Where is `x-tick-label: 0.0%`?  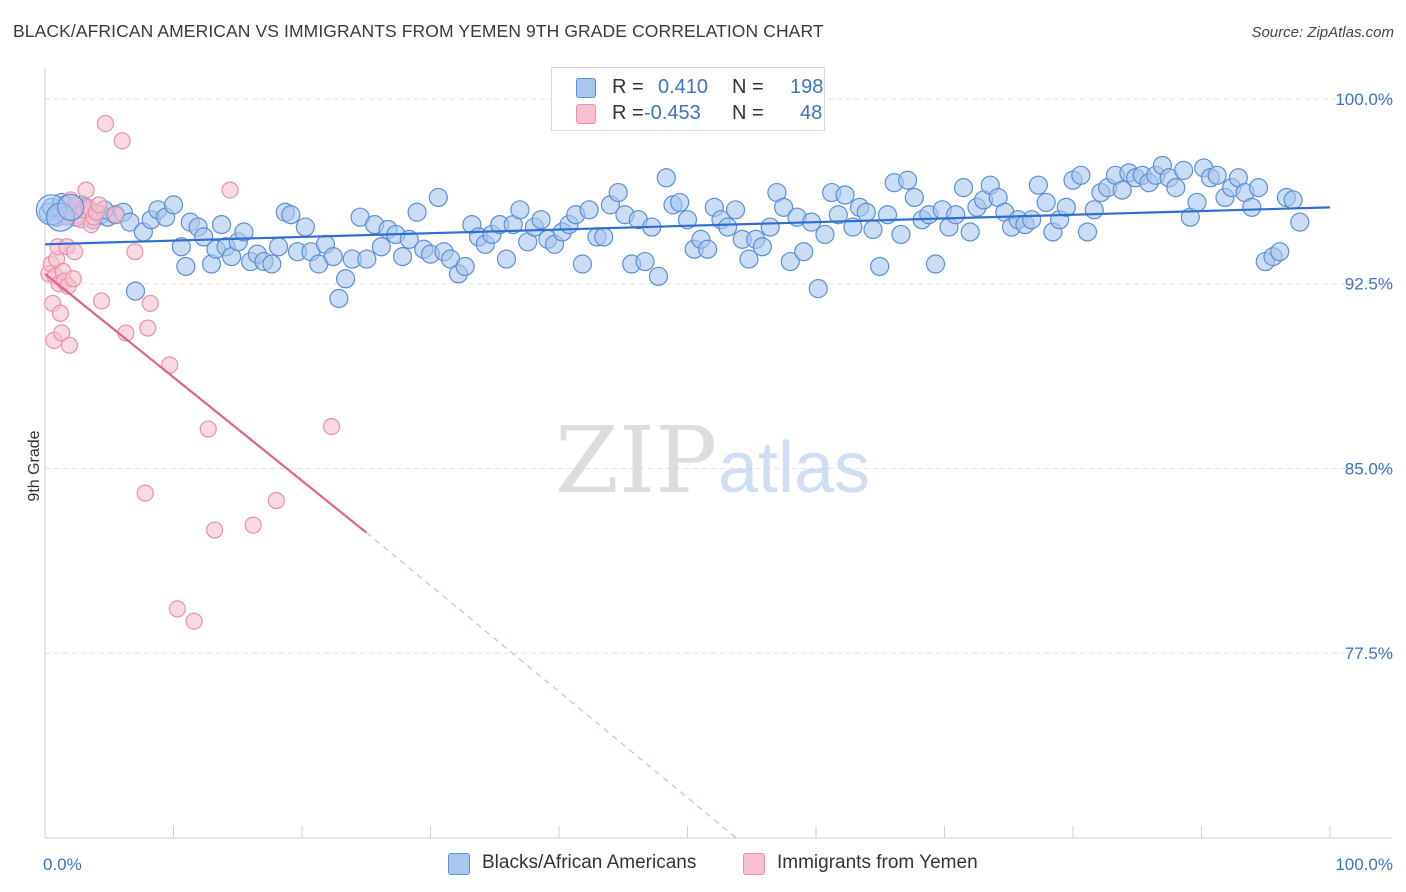
x-tick-label: 0.0% is located at coordinates (62, 864).